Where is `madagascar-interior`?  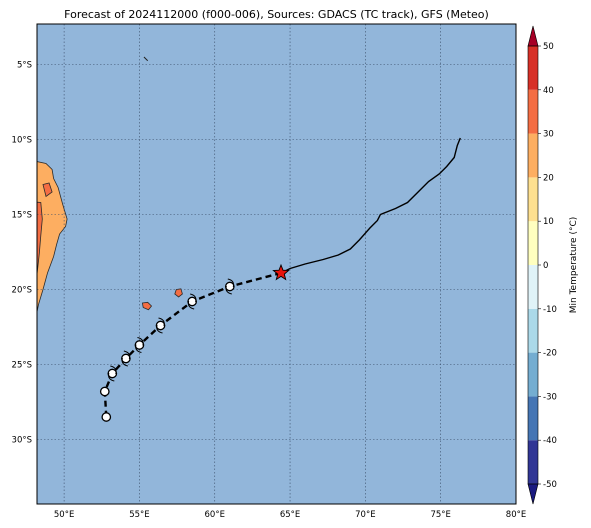
madagascar-interior is located at coordinates (40, 241).